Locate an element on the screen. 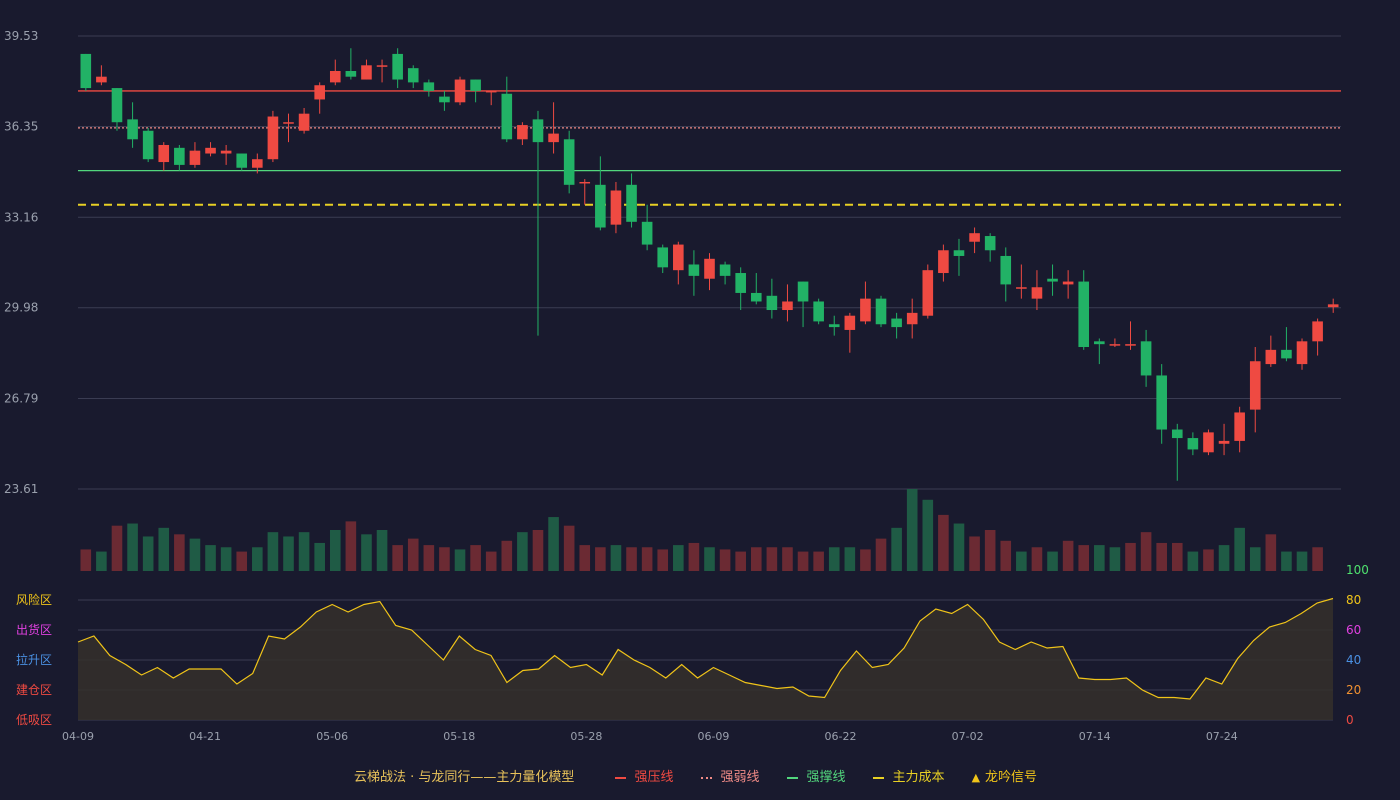  legend-label: 强弱线 is located at coordinates (740, 777).